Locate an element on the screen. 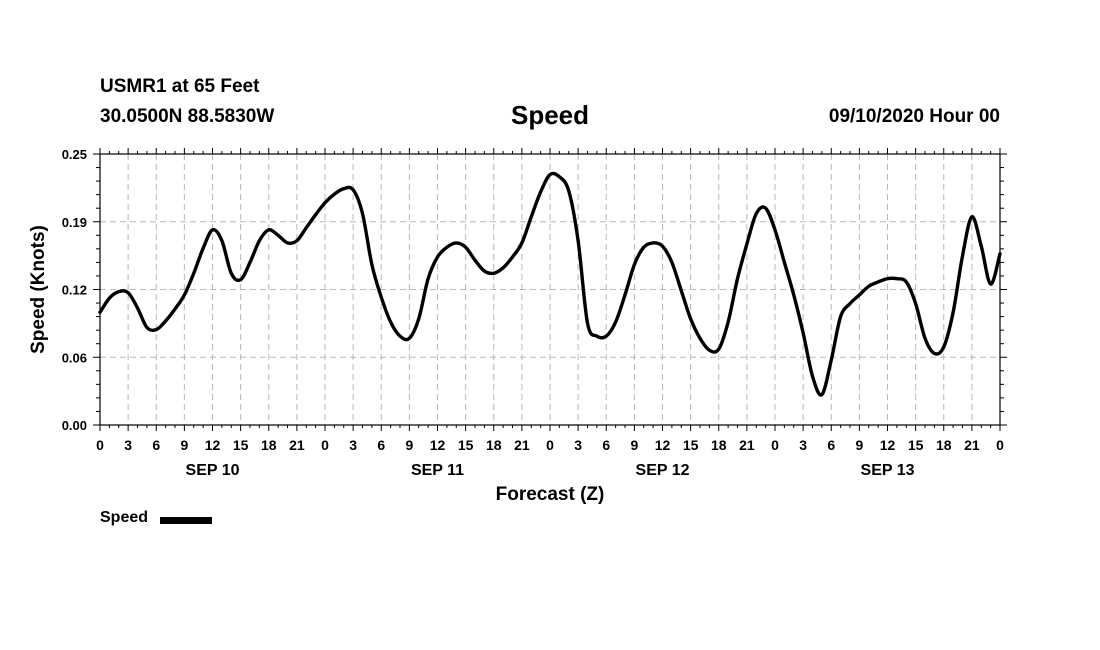 The image size is (1100, 650). y-tick-label: 0.12 is located at coordinates (74, 290).